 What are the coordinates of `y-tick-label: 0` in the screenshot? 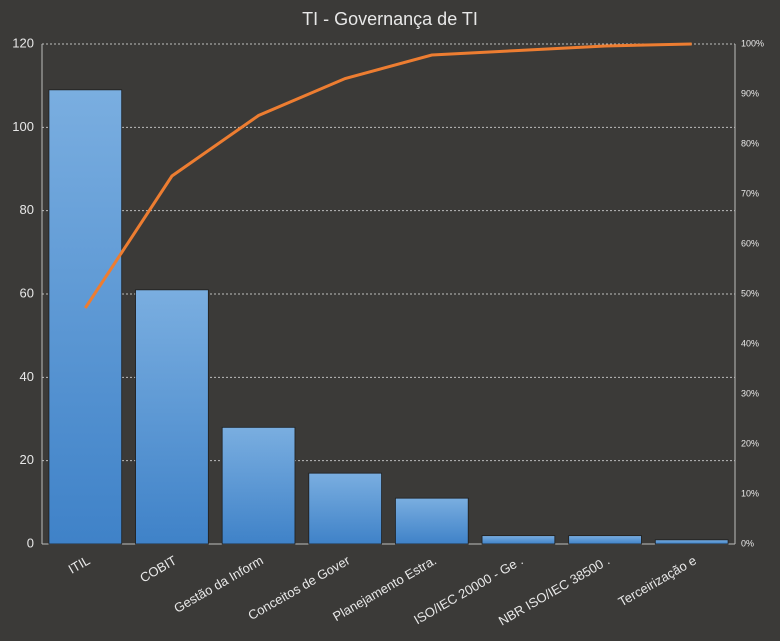 It's located at (30, 542).